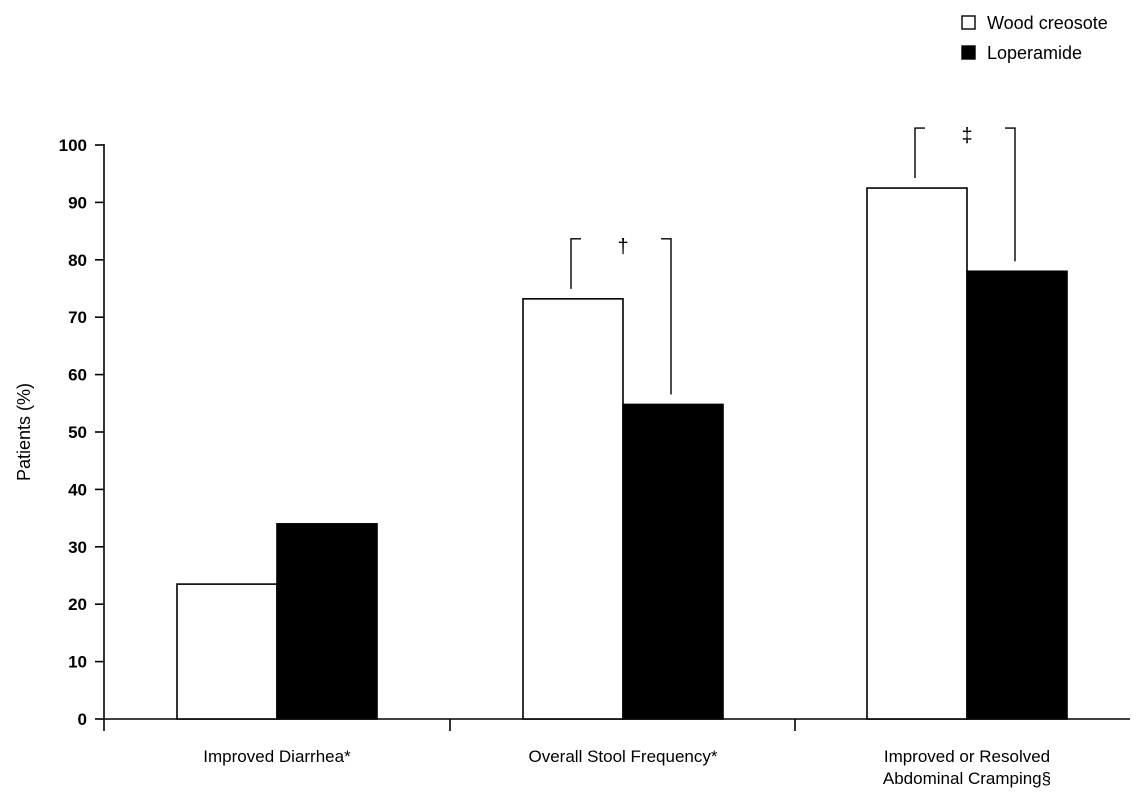 This screenshot has width=1137, height=796. Describe the element at coordinates (967, 767) in the screenshot. I see `x-tick-label: Improved or Resolved Abdominal Cramping§` at that location.